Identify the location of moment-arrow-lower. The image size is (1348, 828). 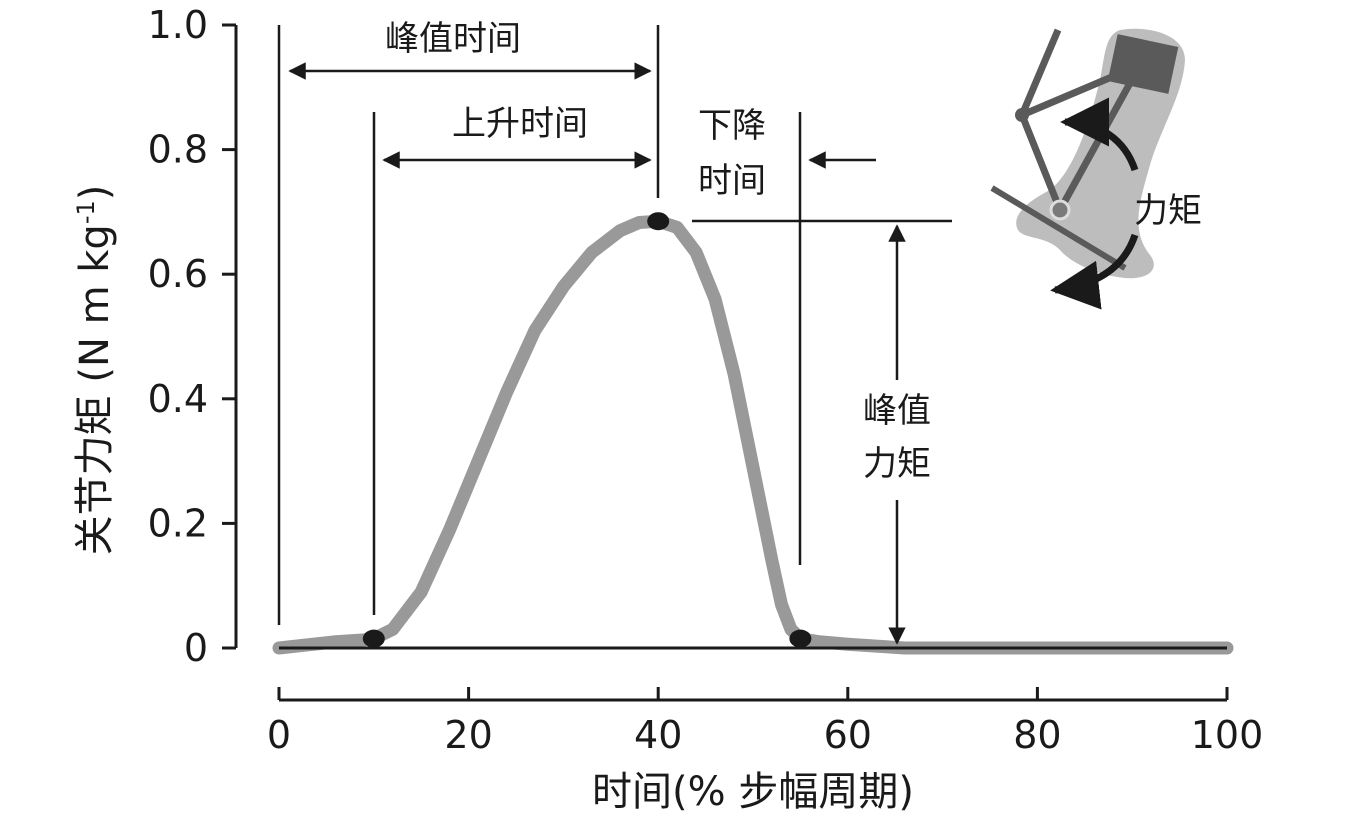
(1094, 271).